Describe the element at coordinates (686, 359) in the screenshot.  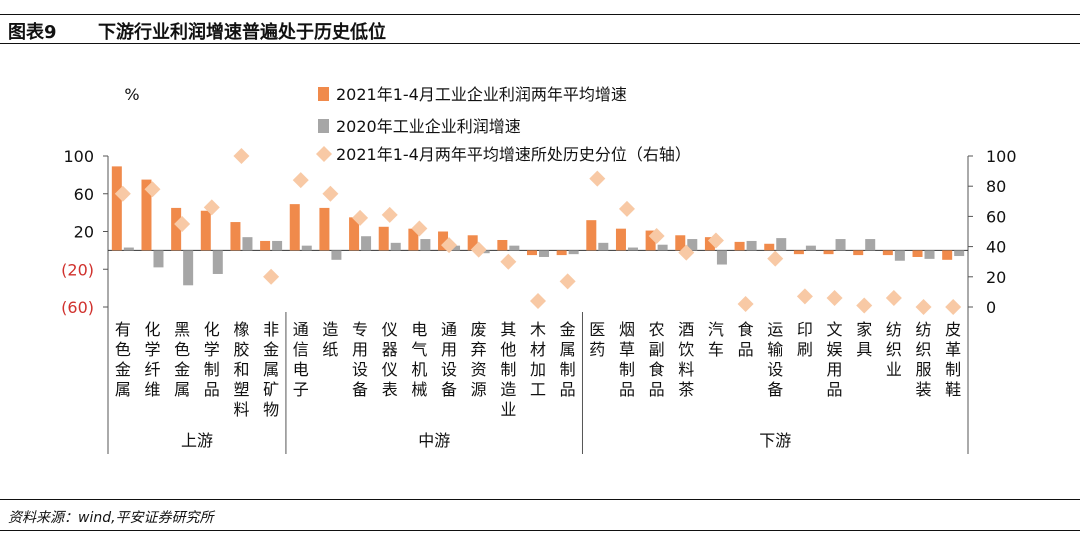
I see `category-label: 酒饮料茶` at that location.